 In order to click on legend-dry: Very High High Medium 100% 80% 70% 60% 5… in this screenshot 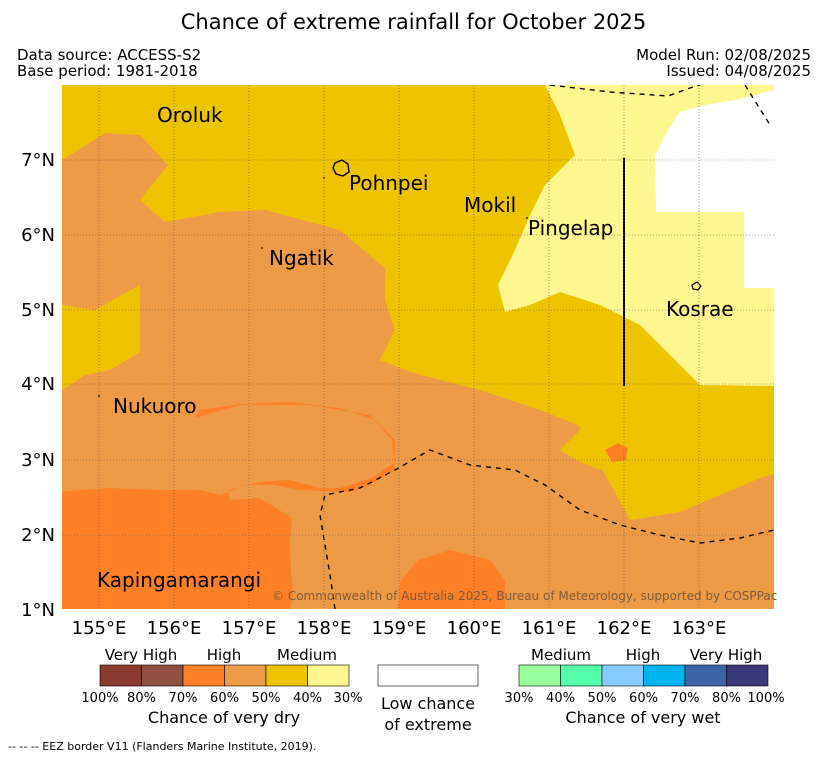, I will do `click(221, 686)`.